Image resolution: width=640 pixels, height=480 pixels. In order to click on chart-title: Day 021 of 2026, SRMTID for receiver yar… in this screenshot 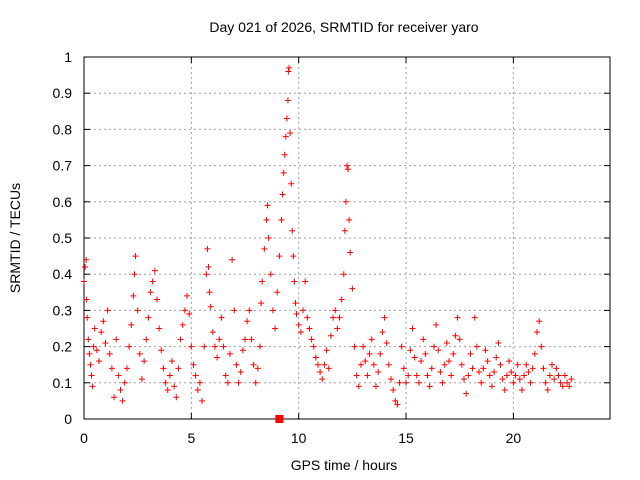, I will do `click(343, 27)`.